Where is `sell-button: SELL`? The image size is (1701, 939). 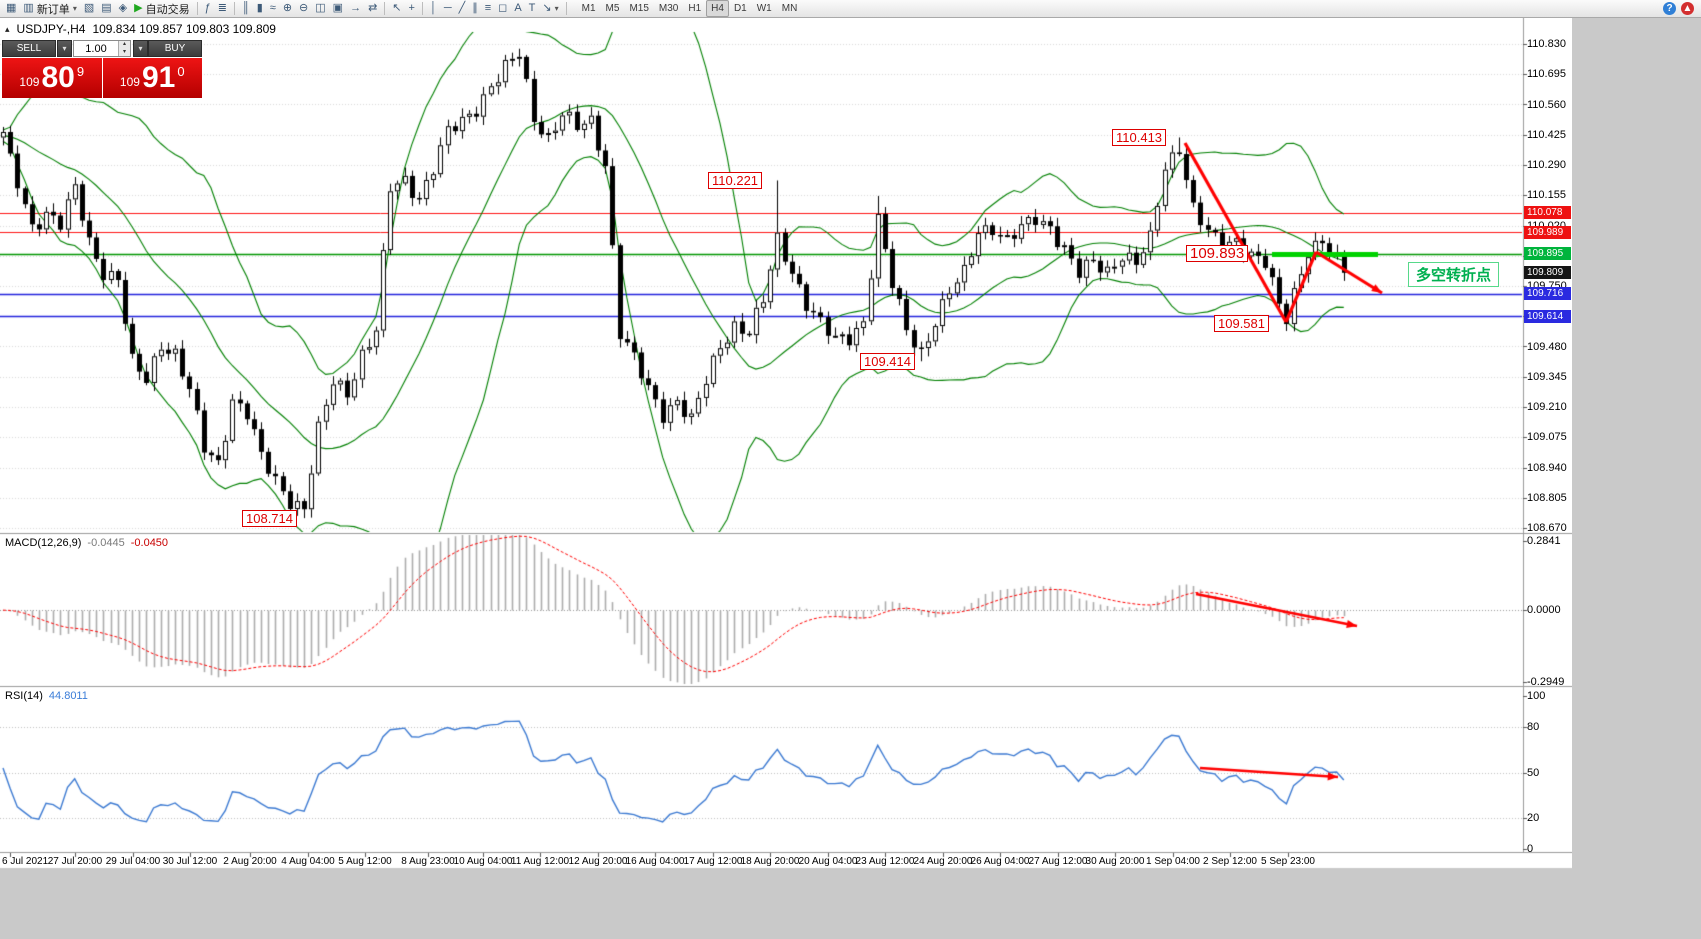 sell-button: SELL is located at coordinates (29, 48).